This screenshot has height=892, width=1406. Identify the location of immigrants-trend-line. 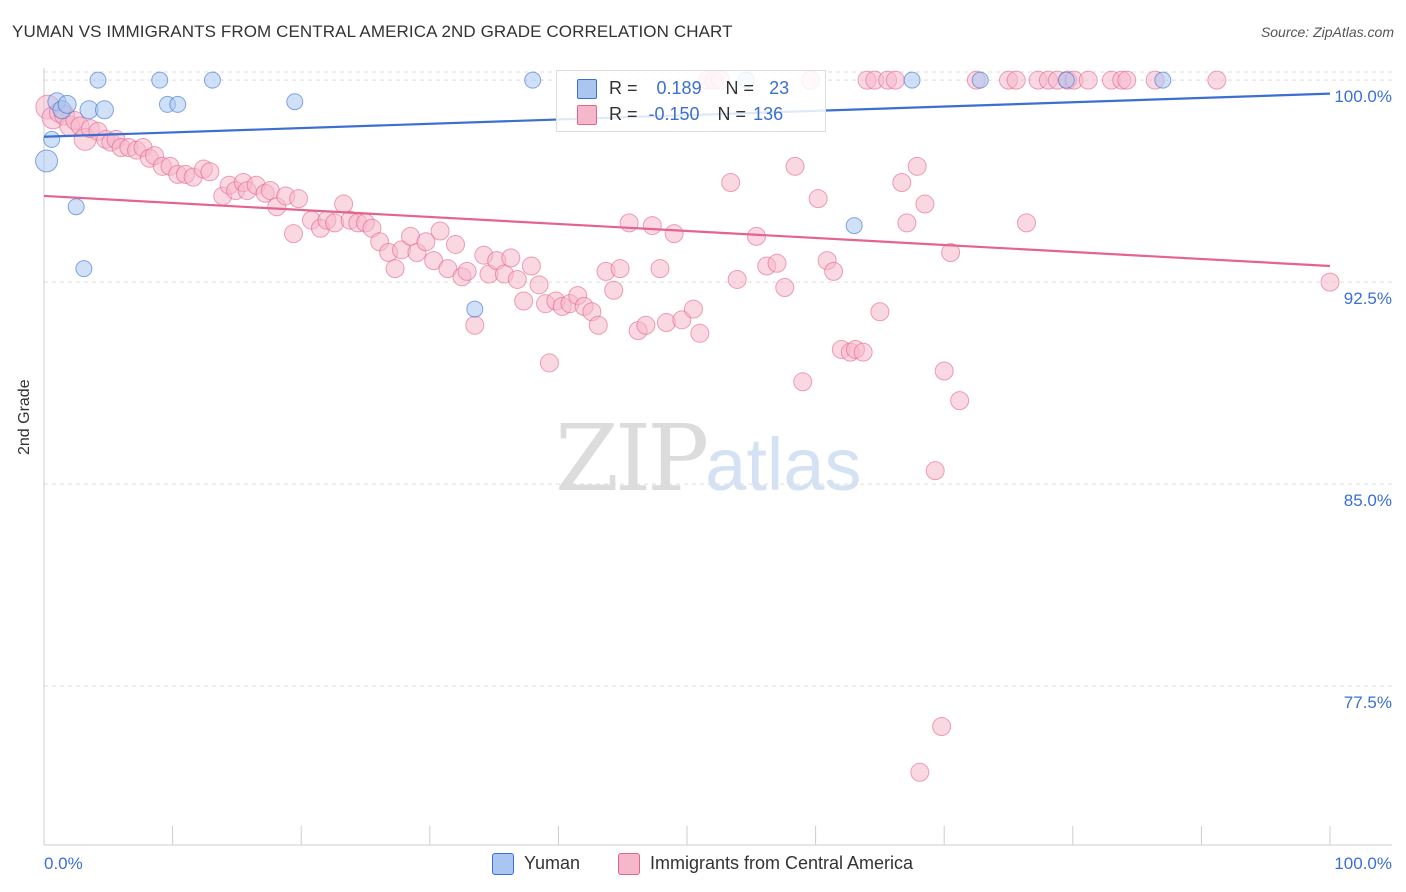
(687, 231).